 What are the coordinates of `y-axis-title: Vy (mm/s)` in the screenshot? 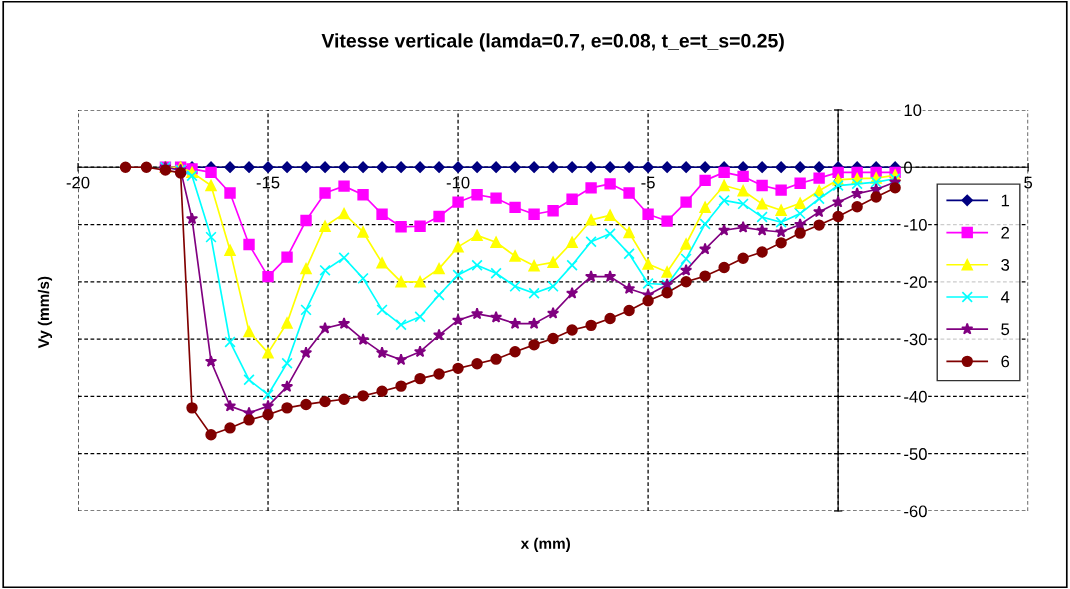 It's located at (45, 312).